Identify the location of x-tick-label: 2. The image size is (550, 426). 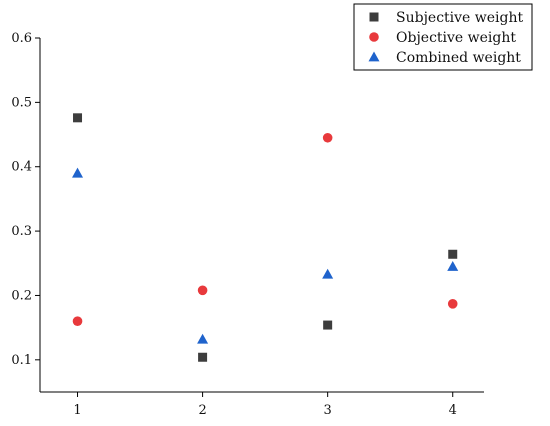
(202, 410).